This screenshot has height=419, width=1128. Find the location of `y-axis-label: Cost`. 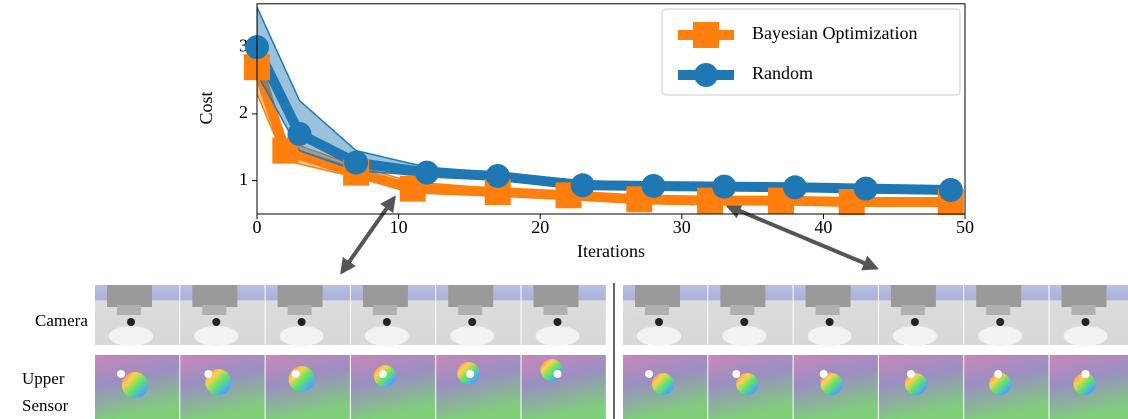

y-axis-label: Cost is located at coordinates (206, 107).